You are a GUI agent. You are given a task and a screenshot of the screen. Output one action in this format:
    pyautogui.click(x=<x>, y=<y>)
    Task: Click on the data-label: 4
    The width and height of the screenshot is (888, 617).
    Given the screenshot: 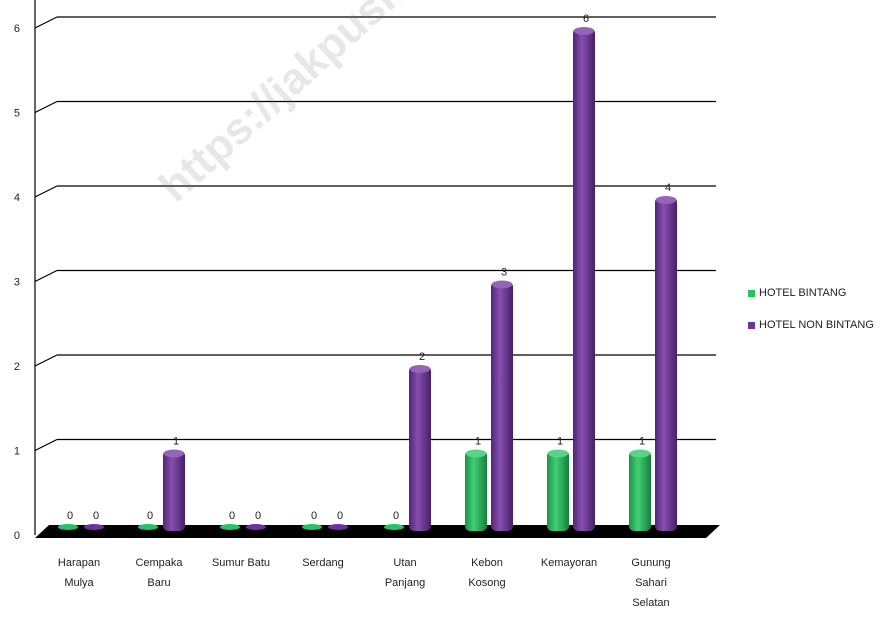 What is the action you would take?
    pyautogui.click(x=668, y=188)
    